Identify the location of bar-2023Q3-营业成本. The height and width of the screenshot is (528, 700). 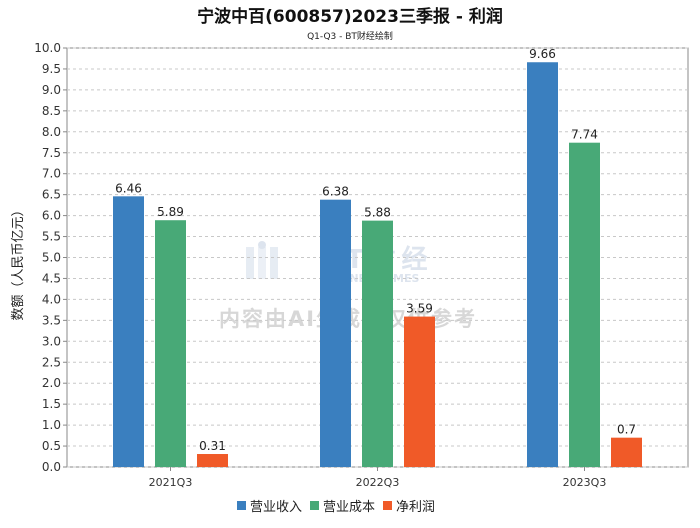
(584, 304).